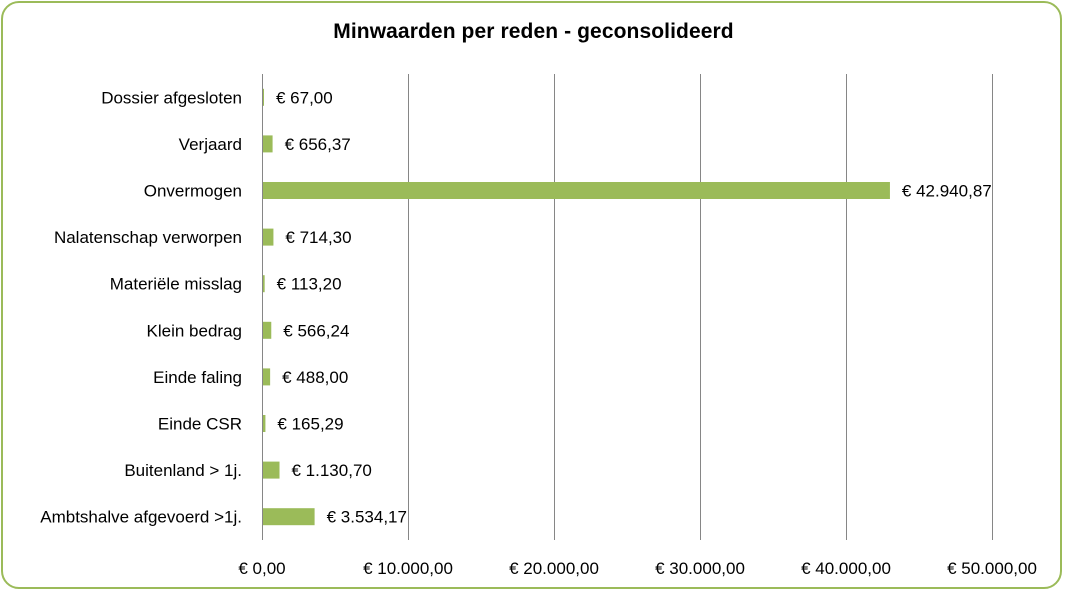 The width and height of the screenshot is (1067, 594). Describe the element at coordinates (316, 330) in the screenshot. I see `data-label: € 566,24` at that location.